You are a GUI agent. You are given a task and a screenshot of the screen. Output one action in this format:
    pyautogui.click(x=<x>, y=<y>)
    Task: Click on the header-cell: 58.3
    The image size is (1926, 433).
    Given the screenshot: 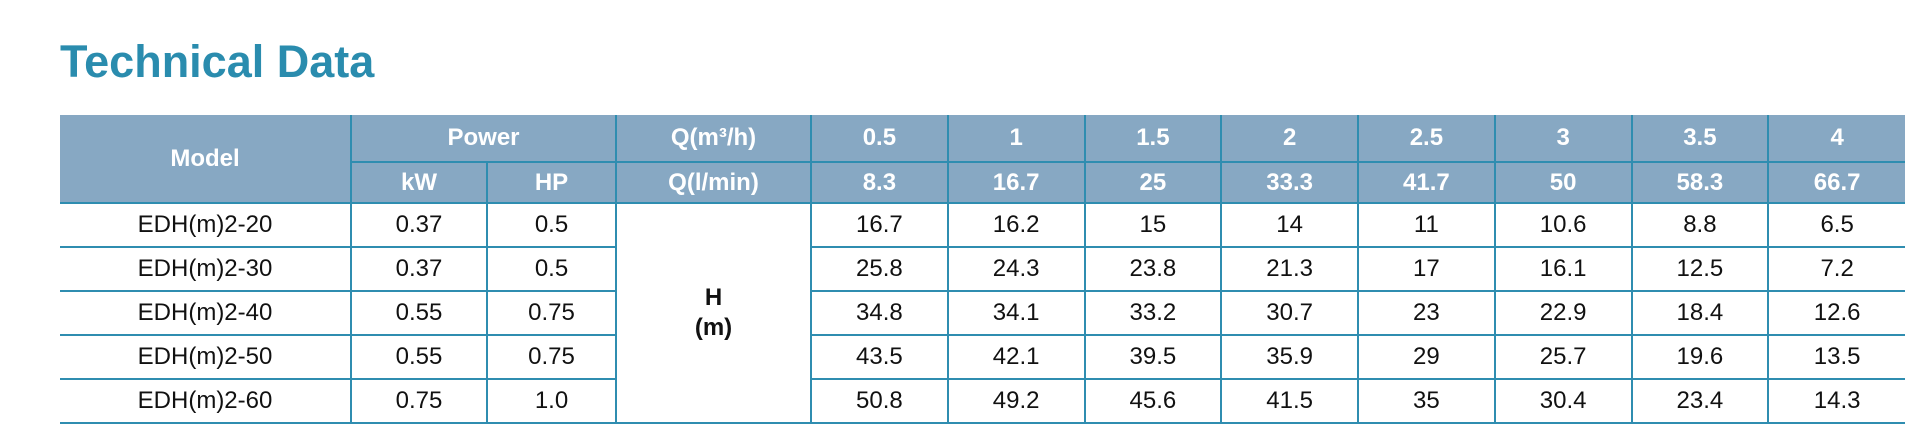 What is the action you would take?
    pyautogui.click(x=1700, y=183)
    